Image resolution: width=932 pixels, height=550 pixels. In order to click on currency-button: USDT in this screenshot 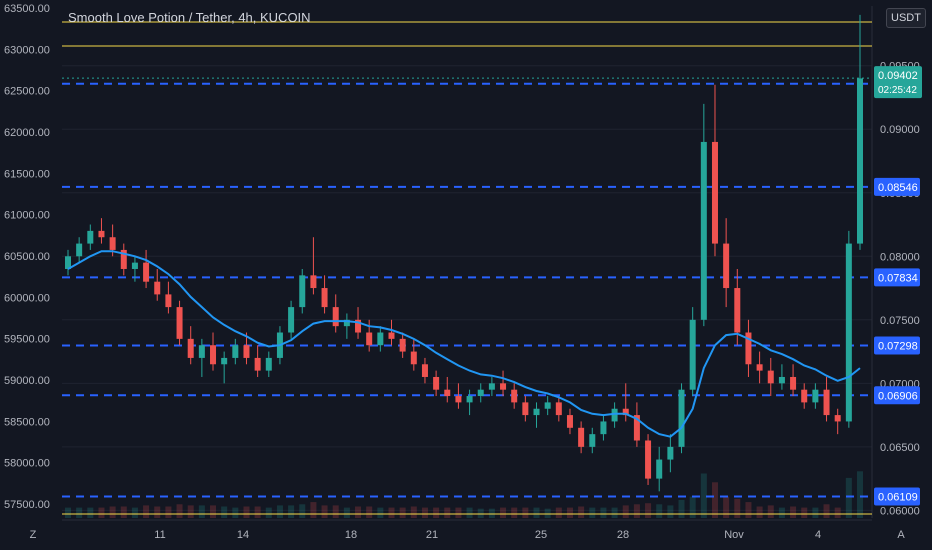, I will do `click(906, 18)`.